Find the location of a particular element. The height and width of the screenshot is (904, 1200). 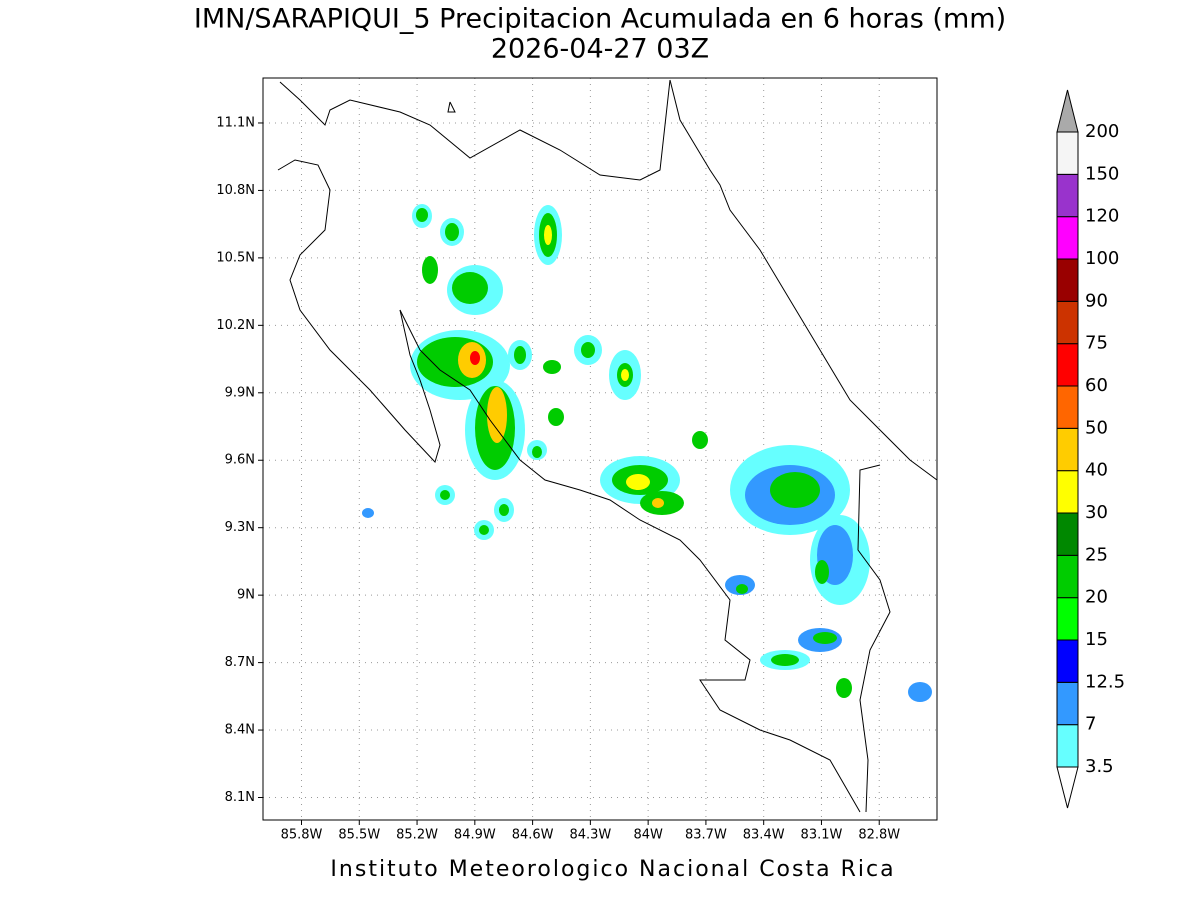

y-tick-label: 9.9N is located at coordinates (240, 392).